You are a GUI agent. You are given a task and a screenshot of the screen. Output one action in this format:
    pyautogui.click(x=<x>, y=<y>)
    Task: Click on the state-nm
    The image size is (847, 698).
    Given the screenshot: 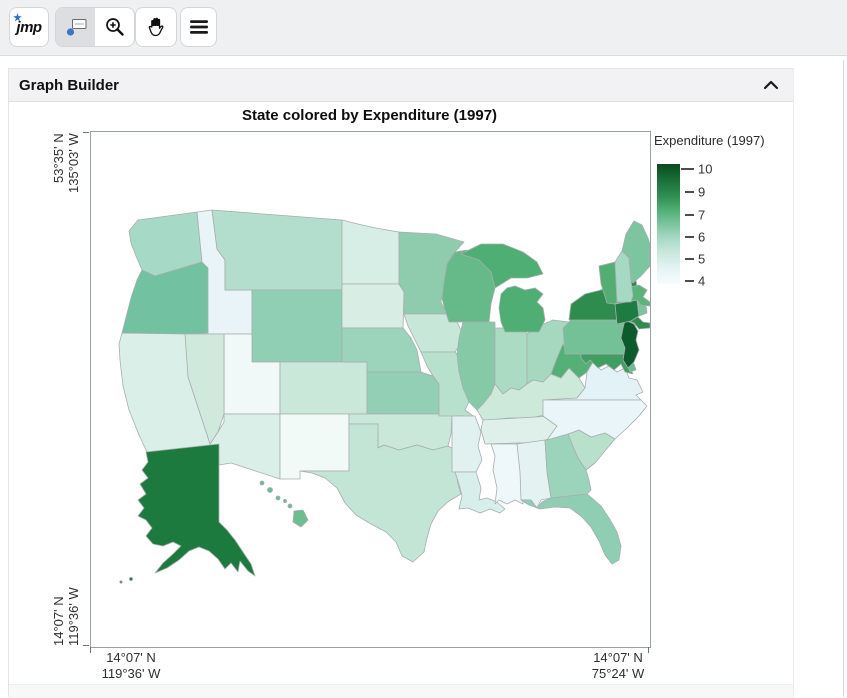 What is the action you would take?
    pyautogui.click(x=314, y=446)
    